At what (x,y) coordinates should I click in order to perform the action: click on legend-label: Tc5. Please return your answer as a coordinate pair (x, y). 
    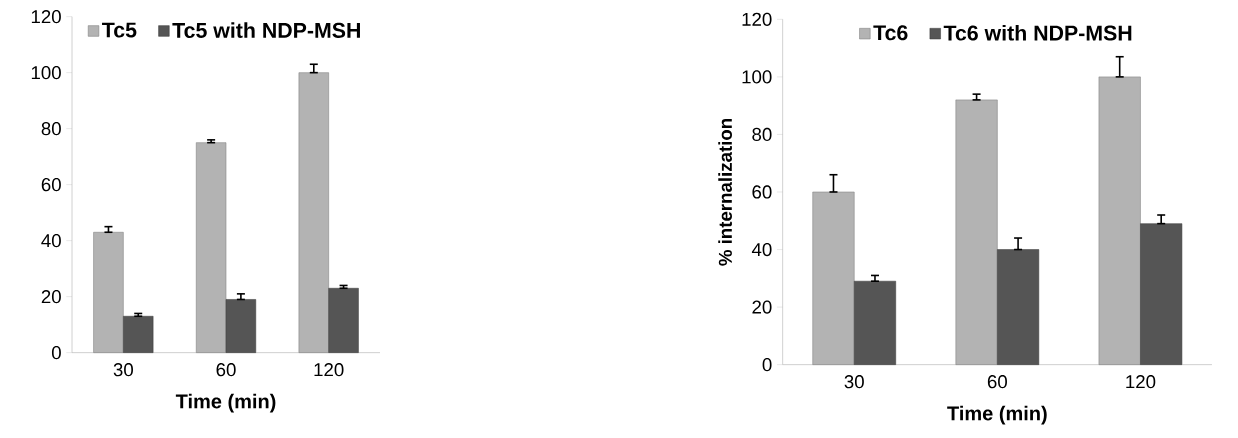
    Looking at the image, I should click on (119, 30).